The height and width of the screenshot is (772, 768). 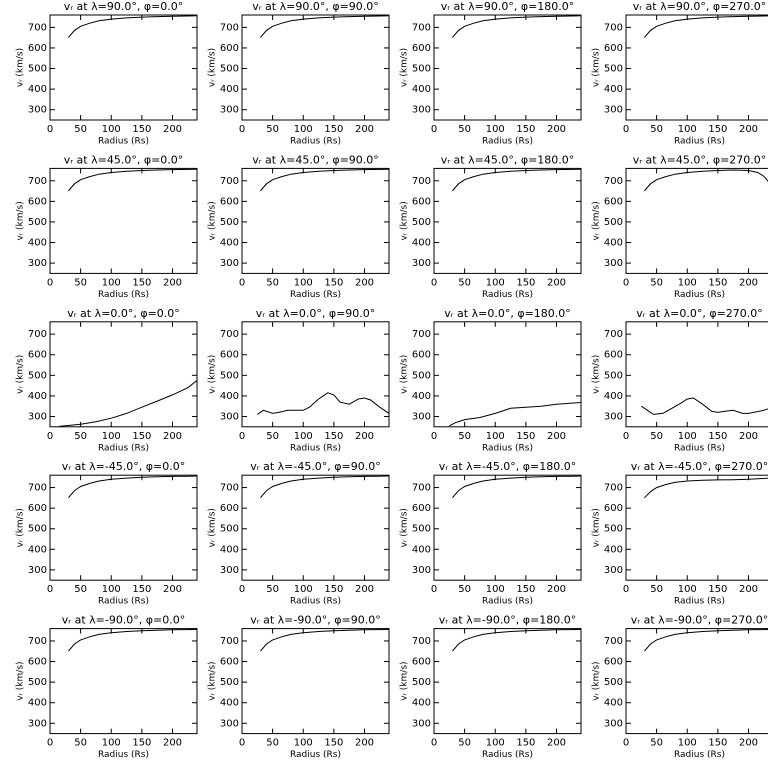 I want to click on panel-title: vᵣ at λ=45.0°, φ=270.0°, so click(x=700, y=159).